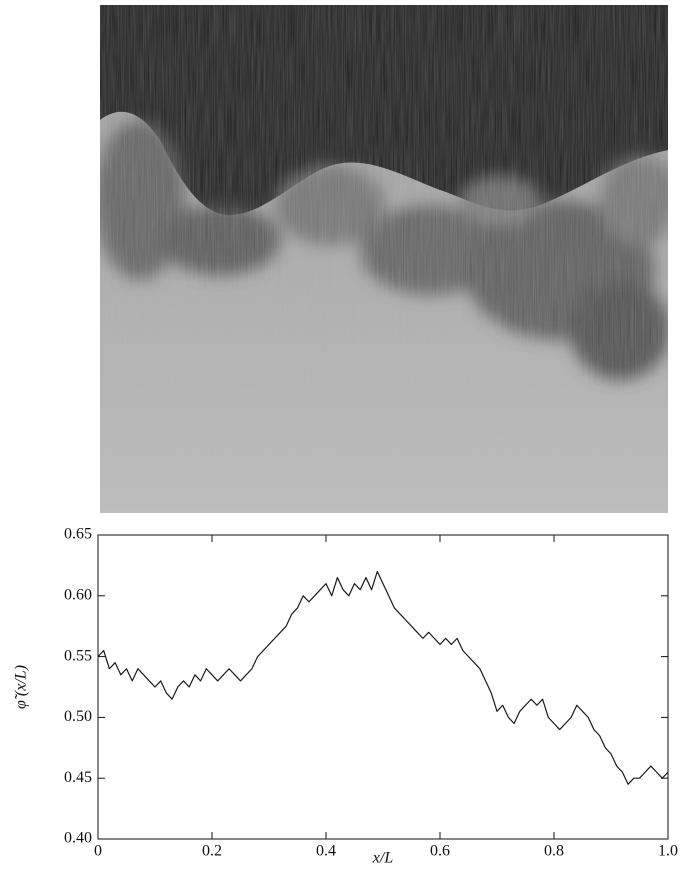 The height and width of the screenshot is (874, 682). Describe the element at coordinates (78, 534) in the screenshot. I see `y-tick-label: 0.65` at that location.